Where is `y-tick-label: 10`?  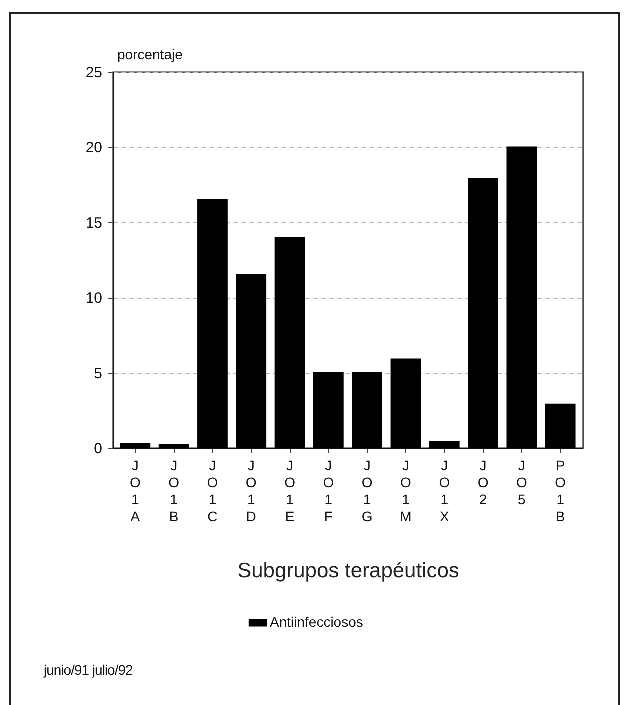 y-tick-label: 10 is located at coordinates (94, 299).